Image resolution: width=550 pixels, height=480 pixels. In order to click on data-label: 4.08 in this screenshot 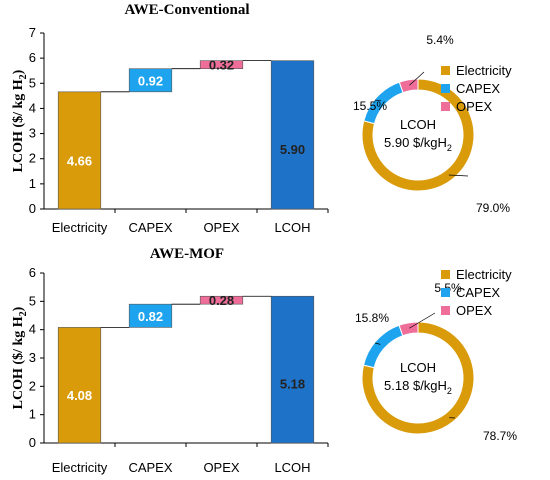, I will do `click(79, 395)`.